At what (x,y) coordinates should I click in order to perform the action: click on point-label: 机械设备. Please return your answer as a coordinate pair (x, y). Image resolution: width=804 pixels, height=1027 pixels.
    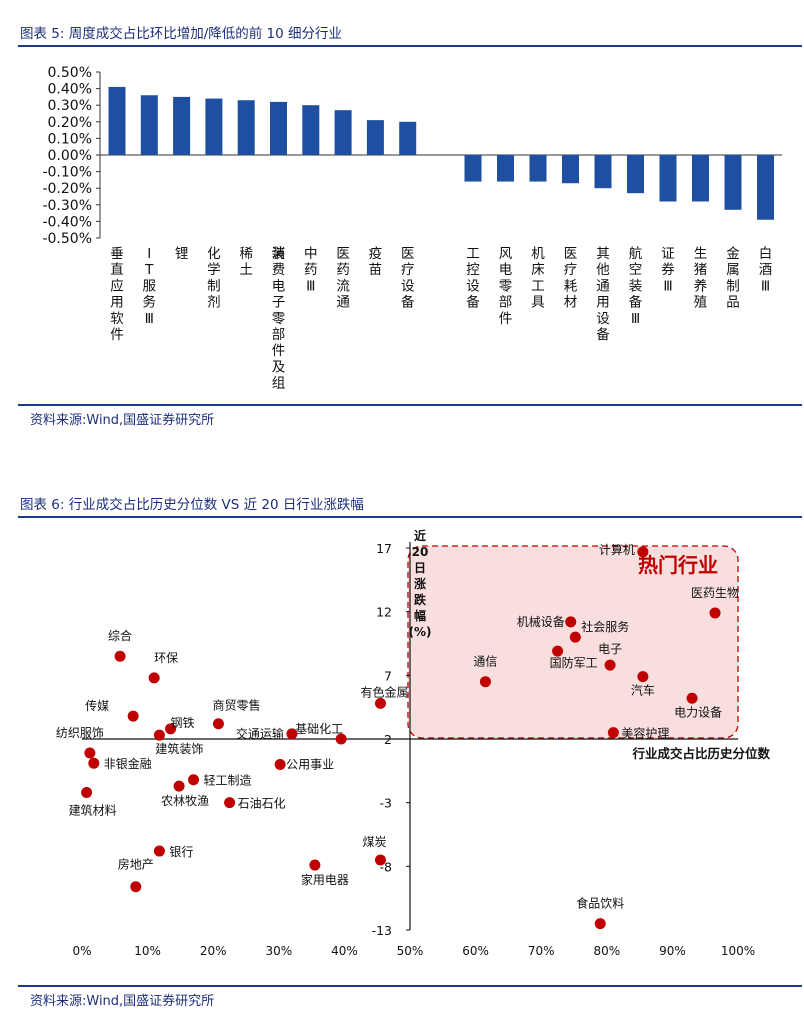
    Looking at the image, I should click on (541, 621).